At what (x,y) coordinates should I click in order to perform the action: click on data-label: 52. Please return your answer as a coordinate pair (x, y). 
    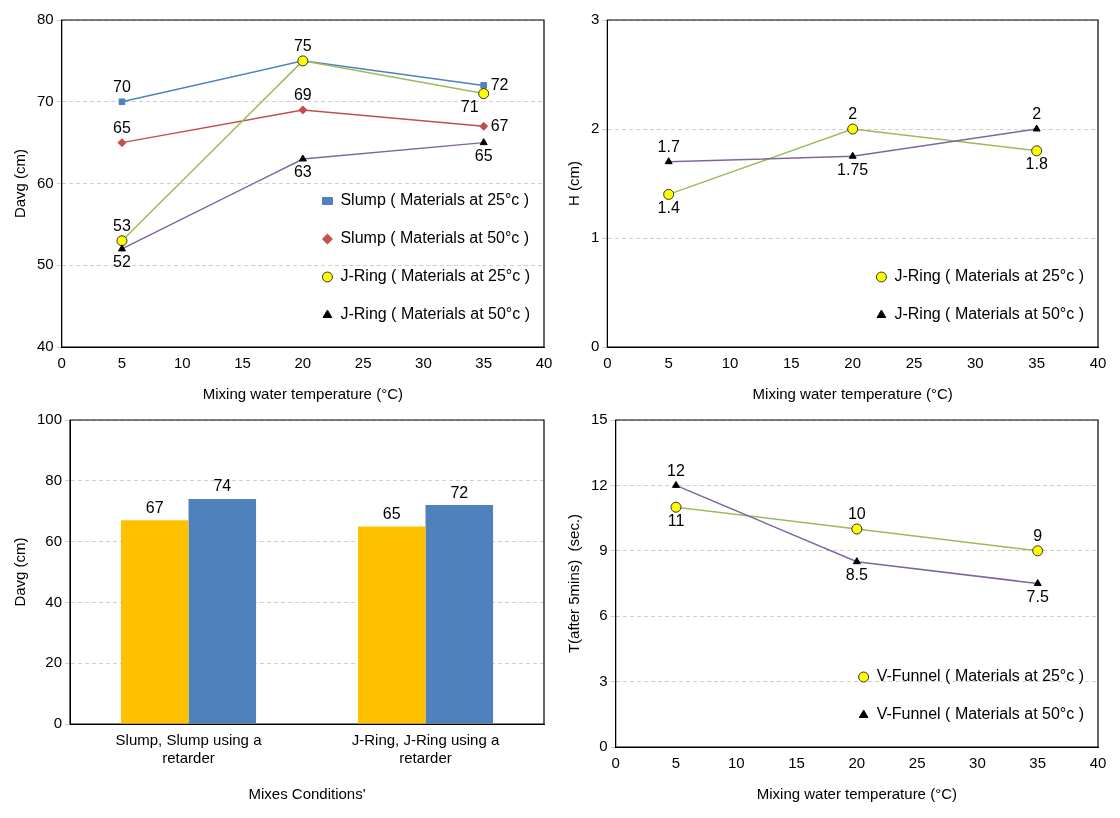
    Looking at the image, I should click on (122, 262).